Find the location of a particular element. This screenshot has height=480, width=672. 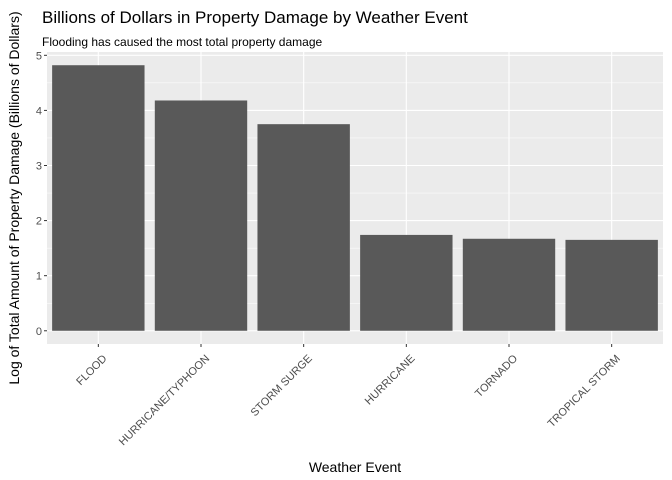

x-tick-label: HURRICANE is located at coordinates (390, 380).